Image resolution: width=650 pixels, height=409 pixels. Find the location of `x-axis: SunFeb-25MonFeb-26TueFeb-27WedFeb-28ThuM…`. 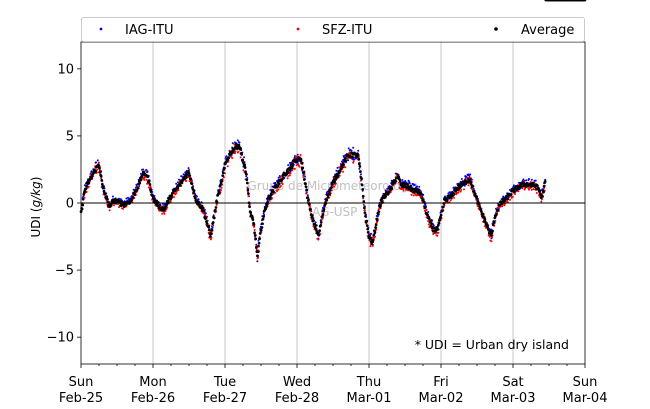

x-axis: SunFeb-25MonFeb-26TueFeb-27WedFeb-28ThuM… is located at coordinates (333, 385).